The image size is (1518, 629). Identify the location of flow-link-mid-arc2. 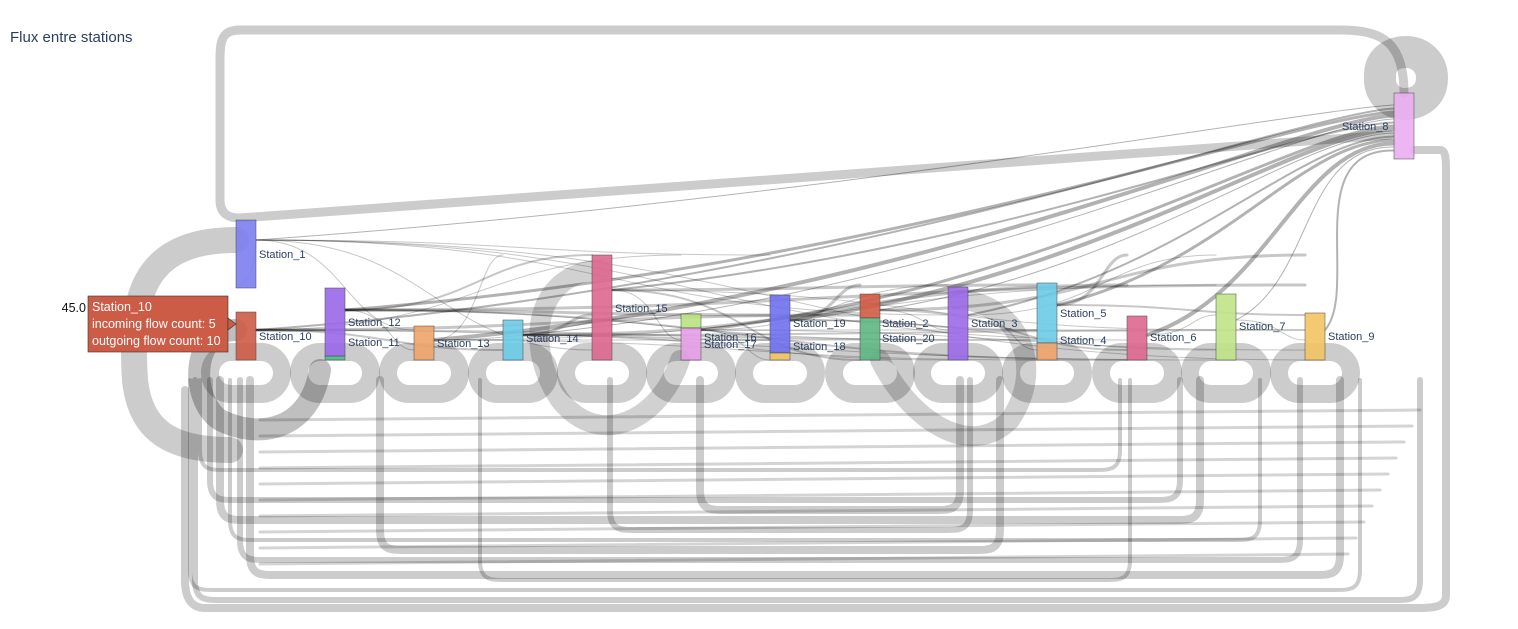
(953, 368).